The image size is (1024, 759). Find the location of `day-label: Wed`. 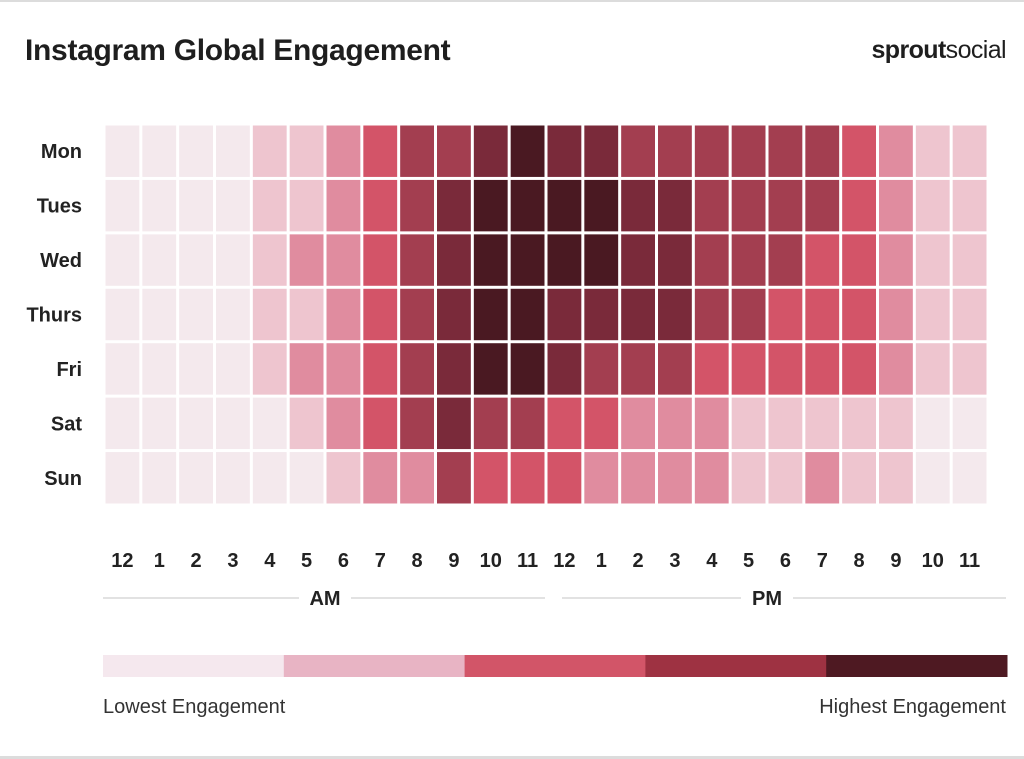

day-label: Wed is located at coordinates (61, 261).